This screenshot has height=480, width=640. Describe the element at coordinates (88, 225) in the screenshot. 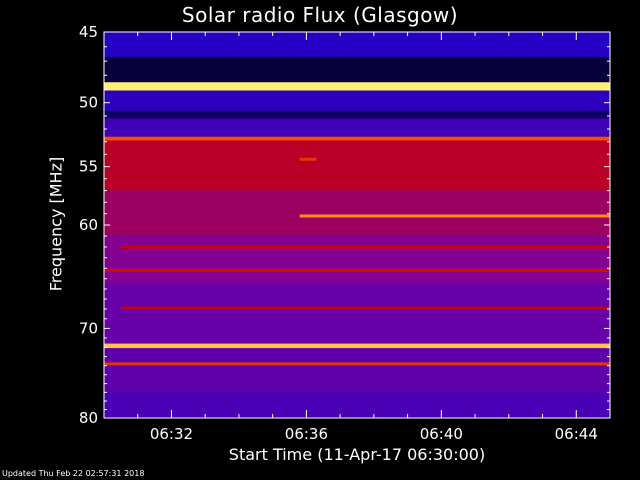

I see `y-tick-label: 60` at that location.